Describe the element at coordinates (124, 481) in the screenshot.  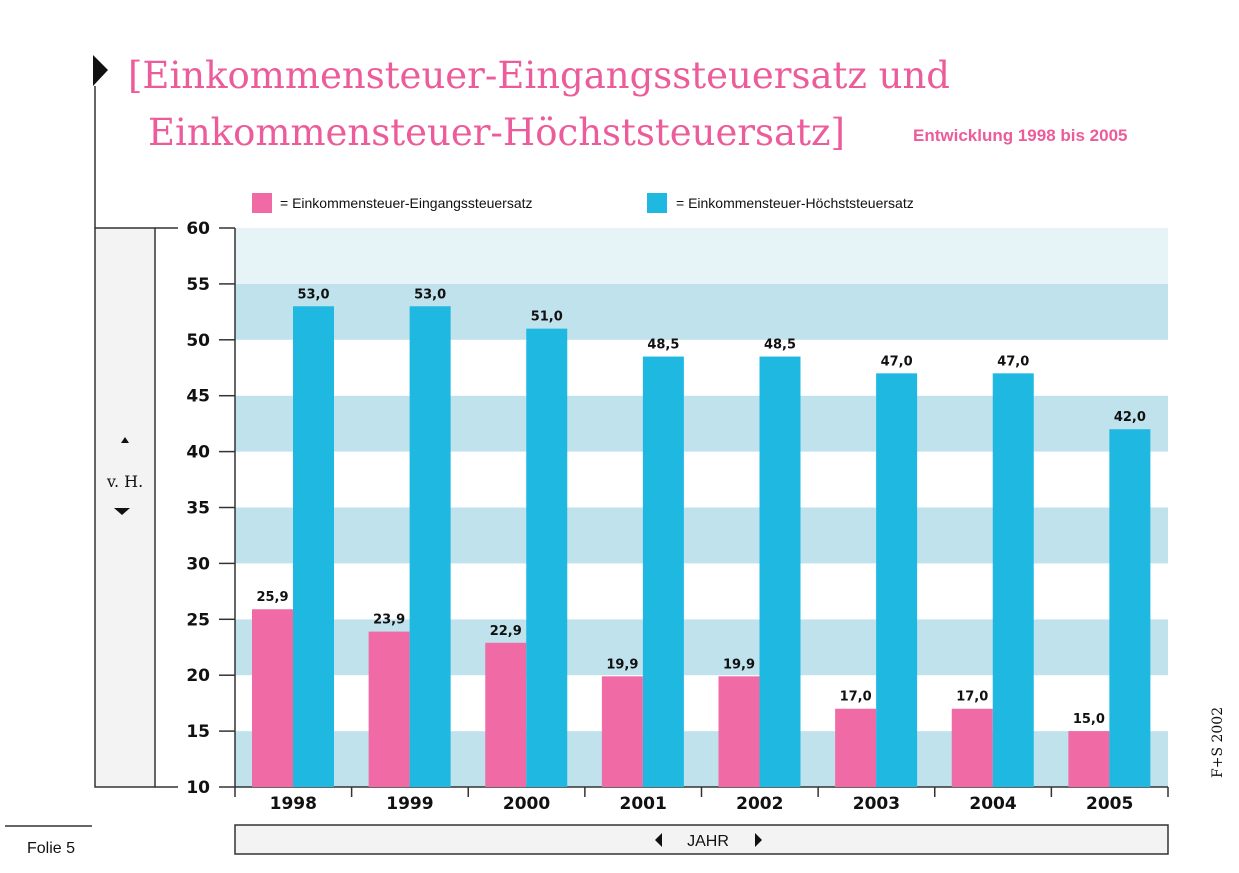
I see `y-axis-label: v. H.` at that location.